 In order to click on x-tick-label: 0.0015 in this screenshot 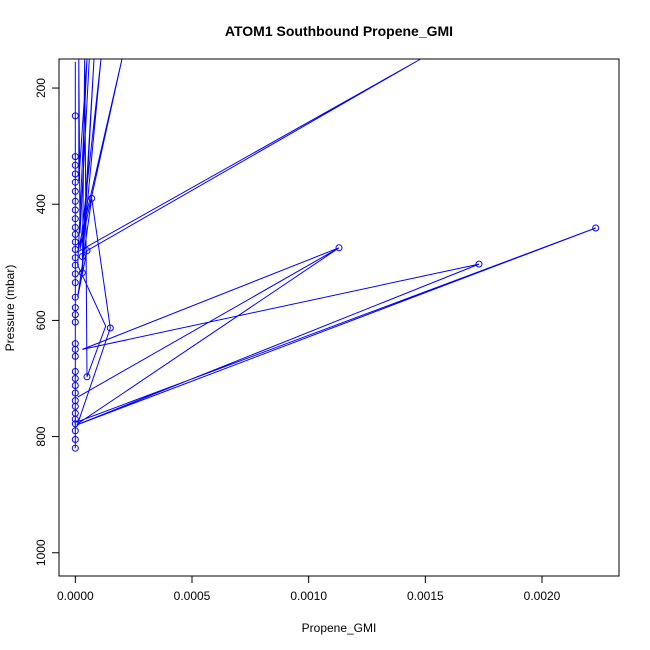, I will do `click(425, 596)`.